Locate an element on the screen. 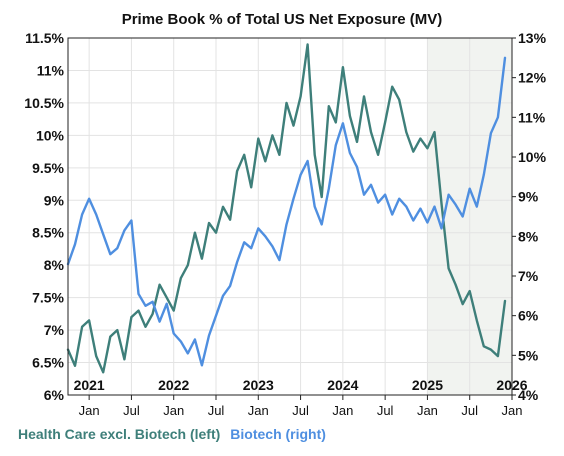 This screenshot has height=456, width=564. year-labels: 2021 2022 2023 2024 2025 2026 is located at coordinates (301, 385).